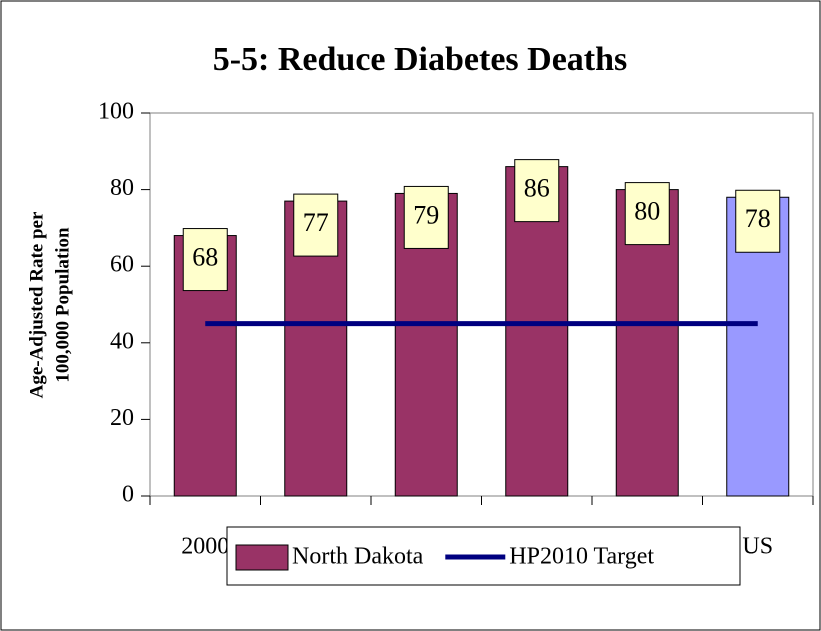 The width and height of the screenshot is (821, 631). I want to click on y-tick-label: 20, so click(122, 418).